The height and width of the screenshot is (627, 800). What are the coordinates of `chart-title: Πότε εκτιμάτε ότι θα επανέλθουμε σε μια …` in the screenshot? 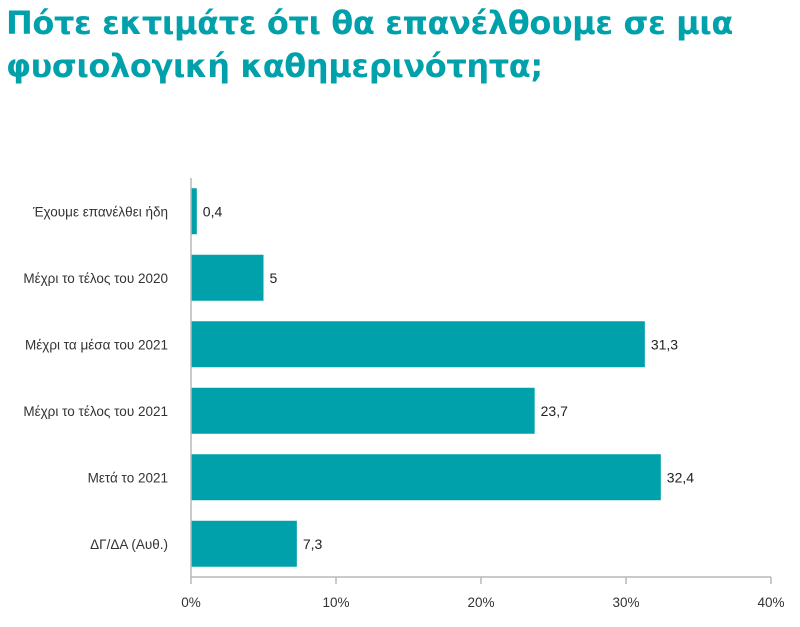 It's located at (369, 44).